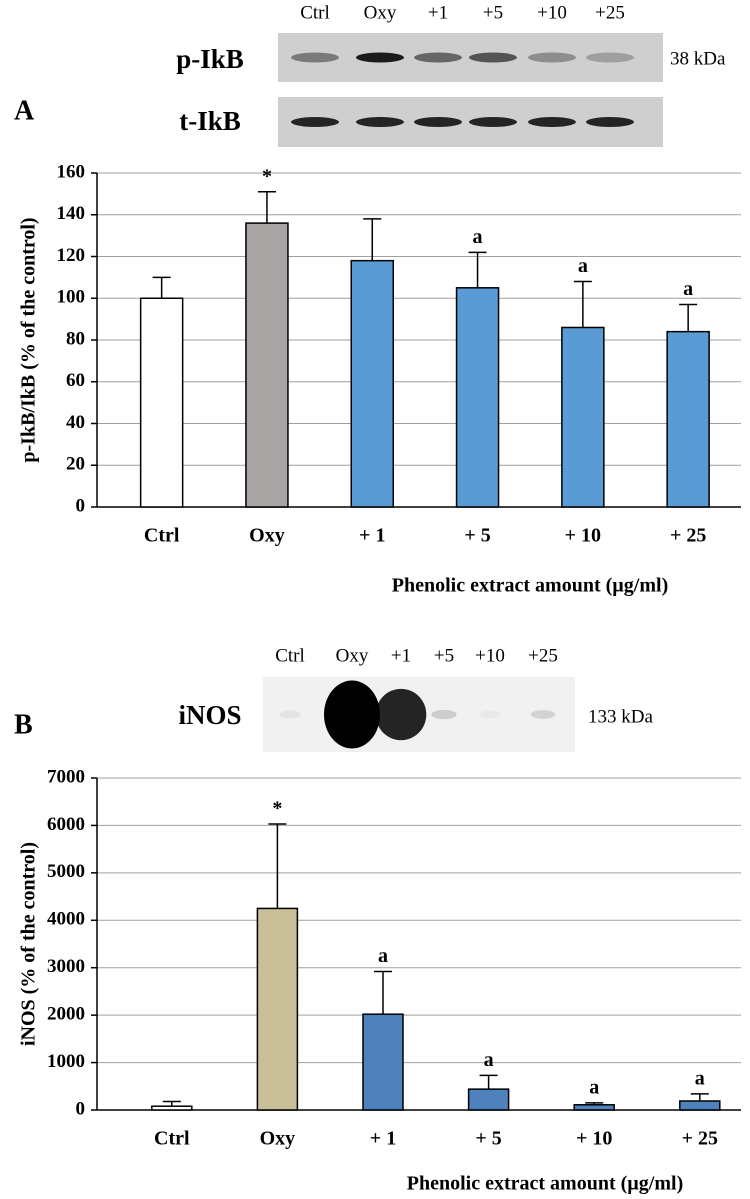 Image resolution: width=750 pixels, height=1199 pixels. Describe the element at coordinates (75, 464) in the screenshot. I see `y-tick-label: 20` at that location.